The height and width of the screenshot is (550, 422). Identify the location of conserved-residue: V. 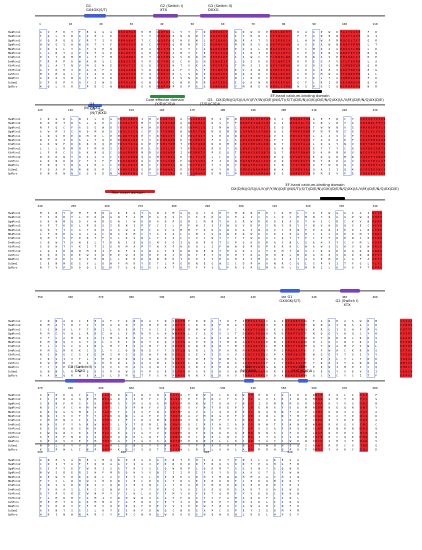
(379, 255).